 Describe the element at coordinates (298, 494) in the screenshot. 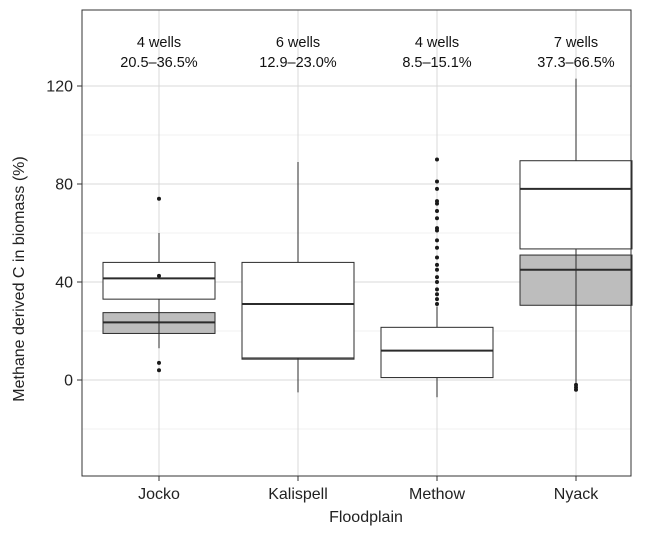

I see `x-tick-label: Kalispell` at that location.